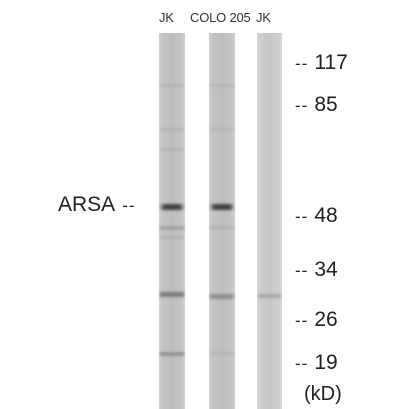 Image resolution: width=405 pixels, height=409 pixels. I want to click on marker-value: 48, so click(326, 215).